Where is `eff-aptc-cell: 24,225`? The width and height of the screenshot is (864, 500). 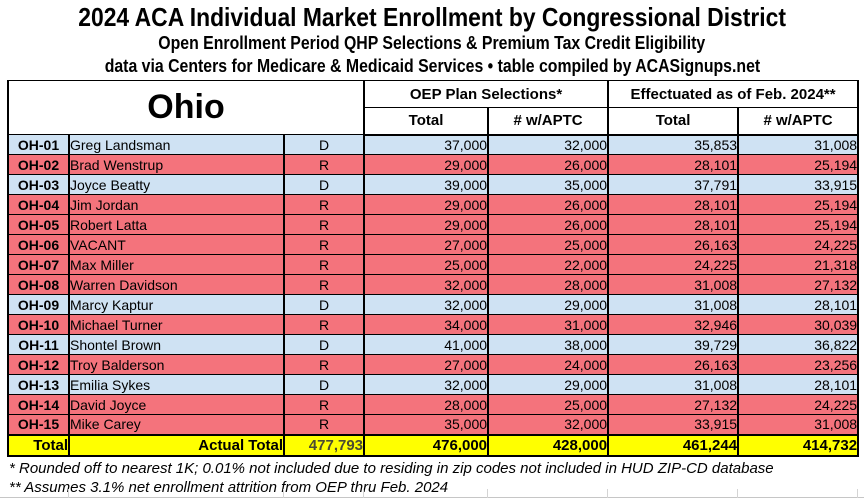 eff-aptc-cell: 24,225 is located at coordinates (798, 404).